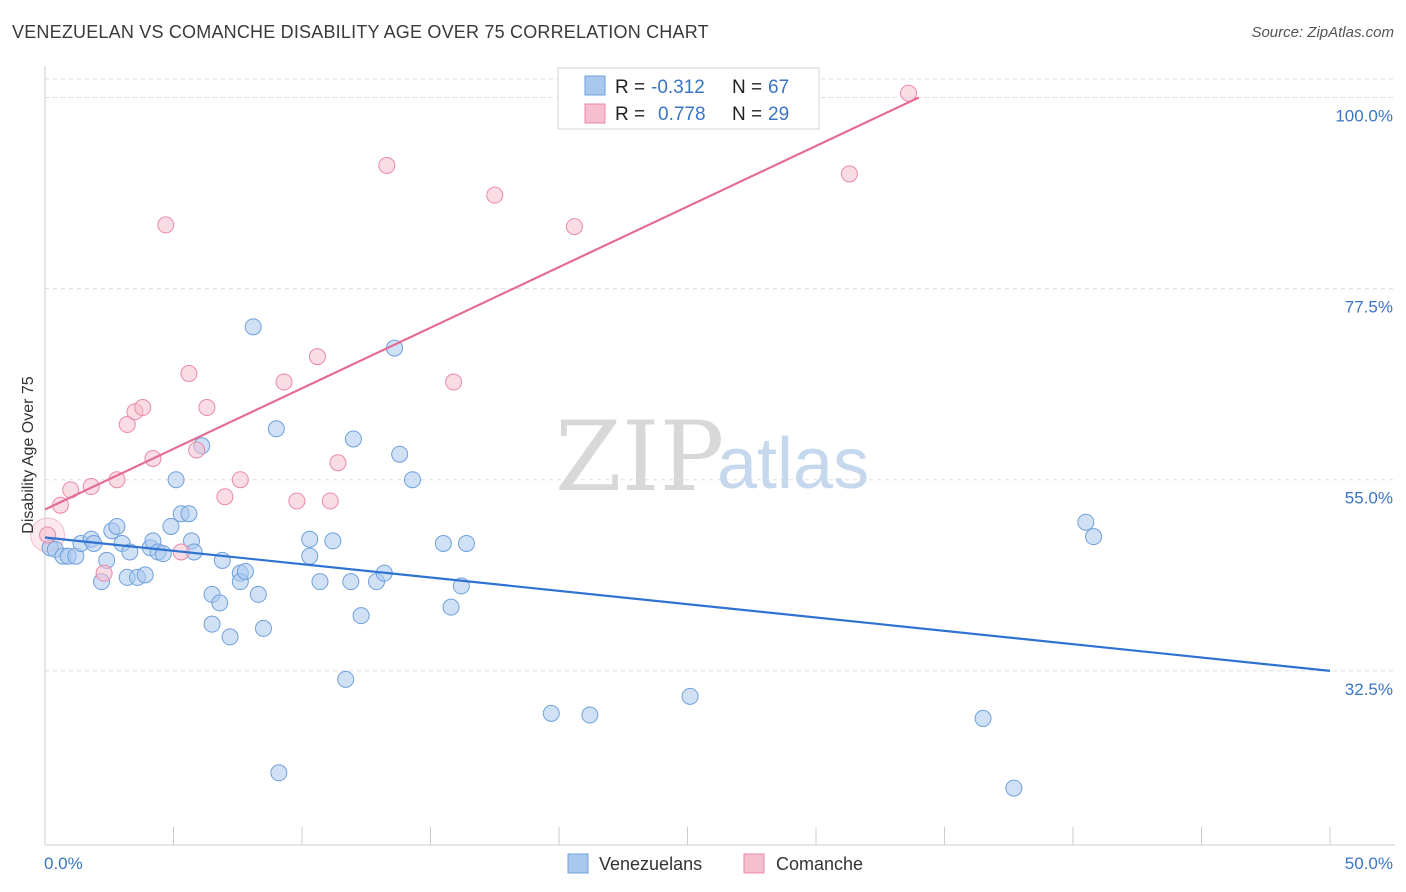 The width and height of the screenshot is (1406, 892). Describe the element at coordinates (687, 604) in the screenshot. I see `trend-line-venezuelan` at that location.